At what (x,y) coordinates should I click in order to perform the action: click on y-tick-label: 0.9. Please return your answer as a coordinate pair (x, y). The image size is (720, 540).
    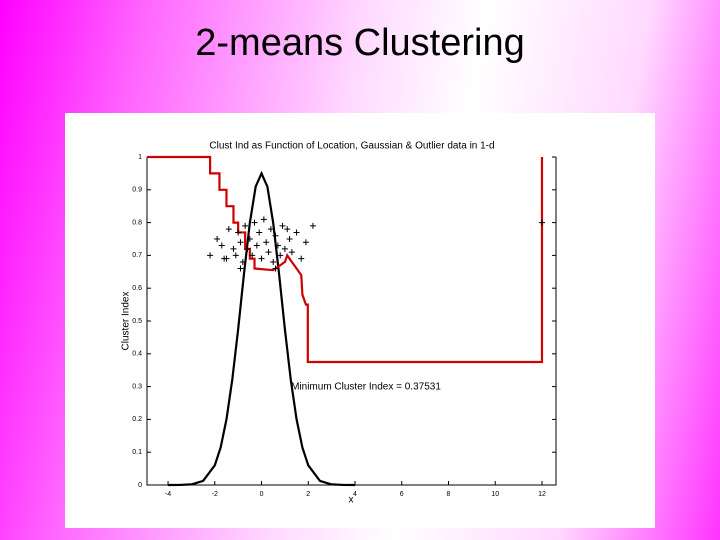
    Looking at the image, I should click on (137, 190).